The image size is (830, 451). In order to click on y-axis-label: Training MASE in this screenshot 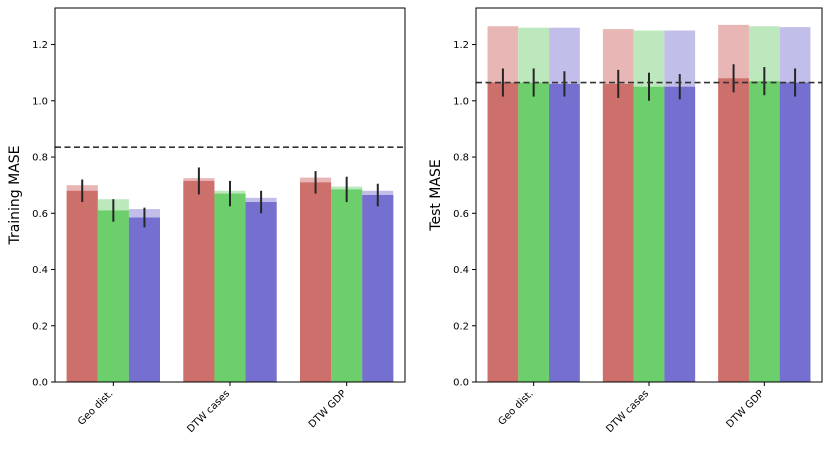, I will do `click(15, 195)`.